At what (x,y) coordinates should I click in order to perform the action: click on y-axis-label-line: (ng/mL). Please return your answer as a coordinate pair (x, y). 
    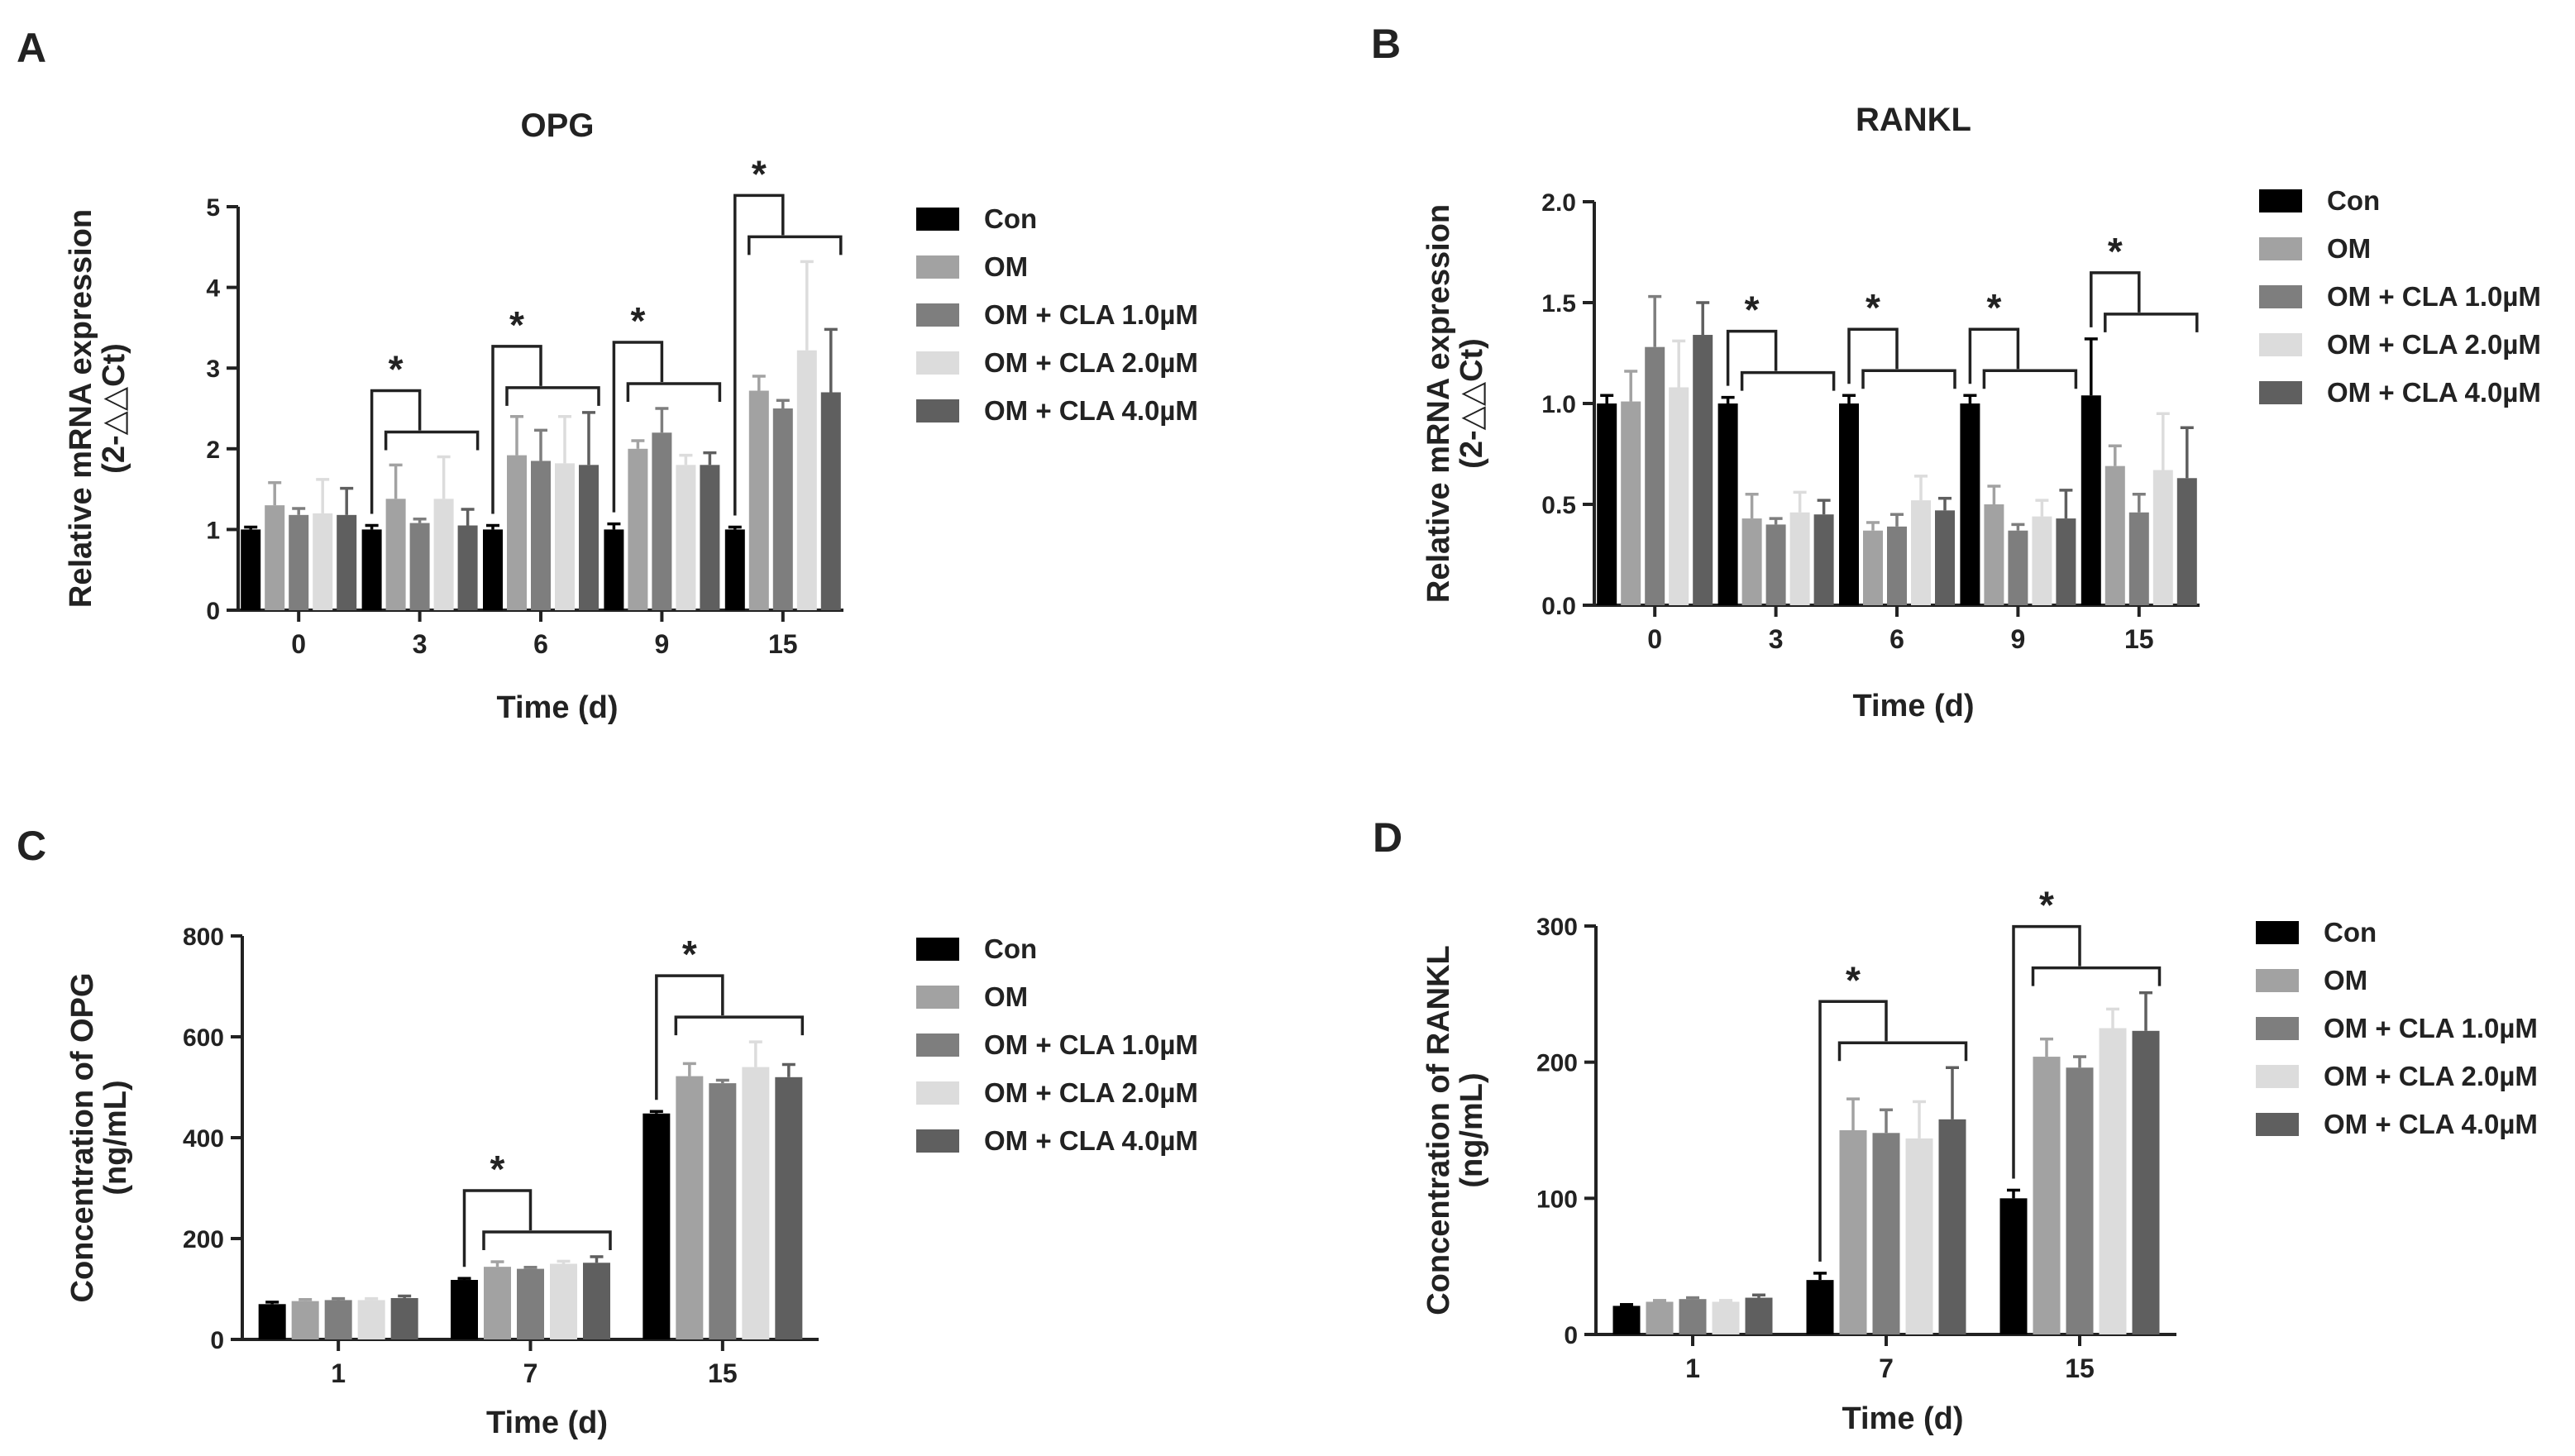
    Looking at the image, I should click on (115, 1137).